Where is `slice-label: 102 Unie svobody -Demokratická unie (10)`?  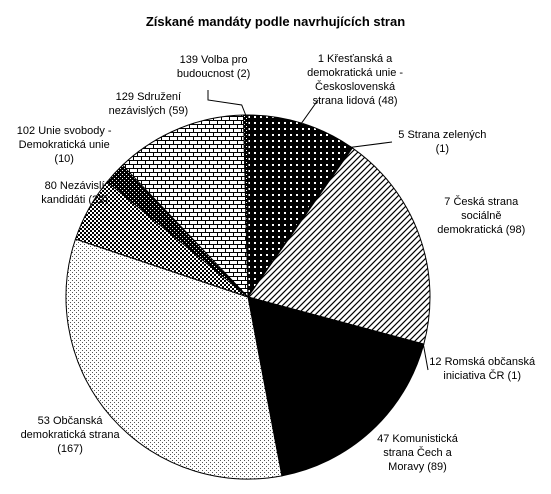
slice-label: 102 Unie svobody -Demokratická unie (10) is located at coordinates (64, 145).